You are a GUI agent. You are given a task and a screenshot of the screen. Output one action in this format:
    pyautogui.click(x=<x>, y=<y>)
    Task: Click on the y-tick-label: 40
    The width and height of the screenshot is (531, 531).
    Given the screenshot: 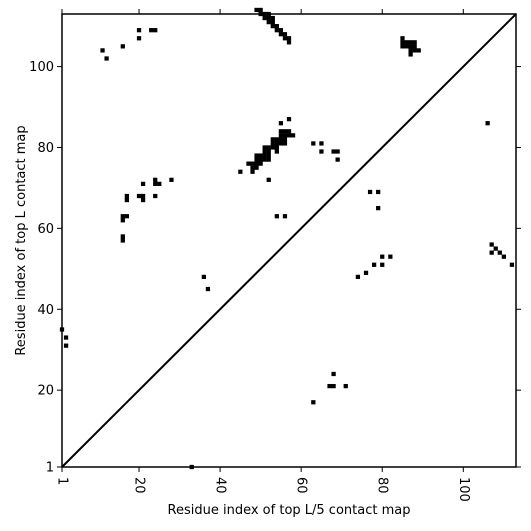 What is the action you would take?
    pyautogui.click(x=45, y=310)
    